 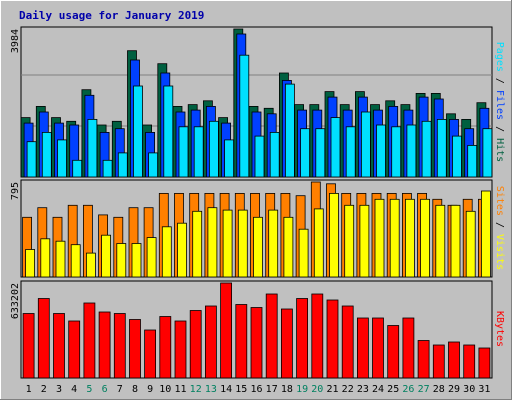 What do you see at coordinates (378, 389) in the screenshot?
I see `day-label-24: 24` at bounding box center [378, 389].